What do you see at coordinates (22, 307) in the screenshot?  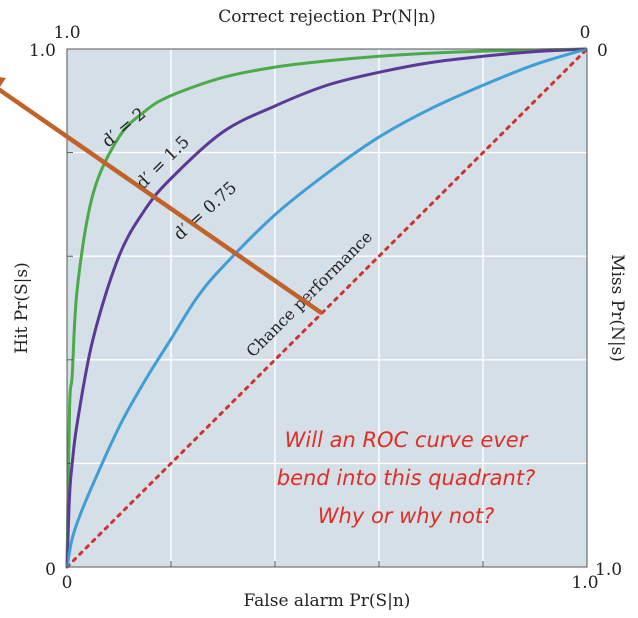 I see `y-axis-title: Hit Pr(S|s)` at bounding box center [22, 307].